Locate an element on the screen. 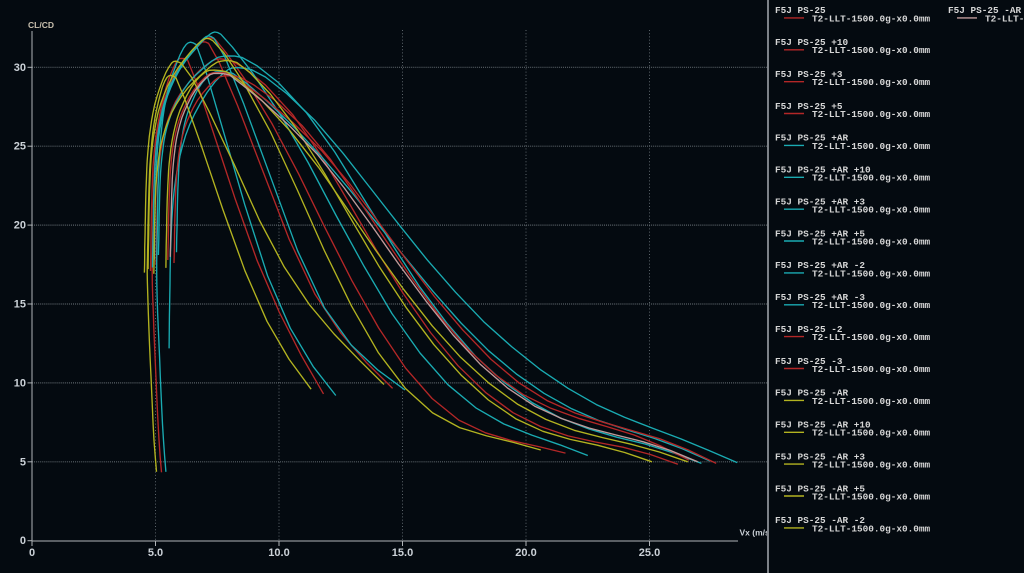 This screenshot has height=573, width=1024. svg-text: F5J PS-25 -AR +3 is located at coordinates (820, 456).